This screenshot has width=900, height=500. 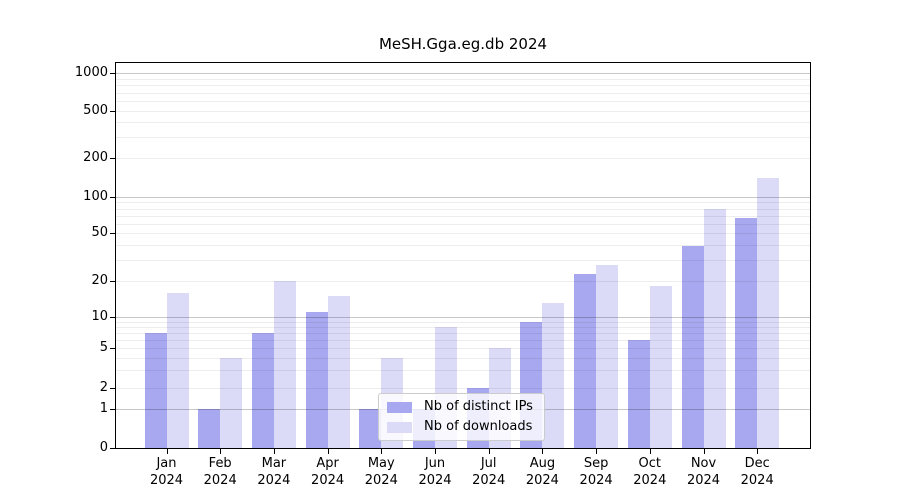 I want to click on bar-downloads-apr, so click(x=338, y=371).